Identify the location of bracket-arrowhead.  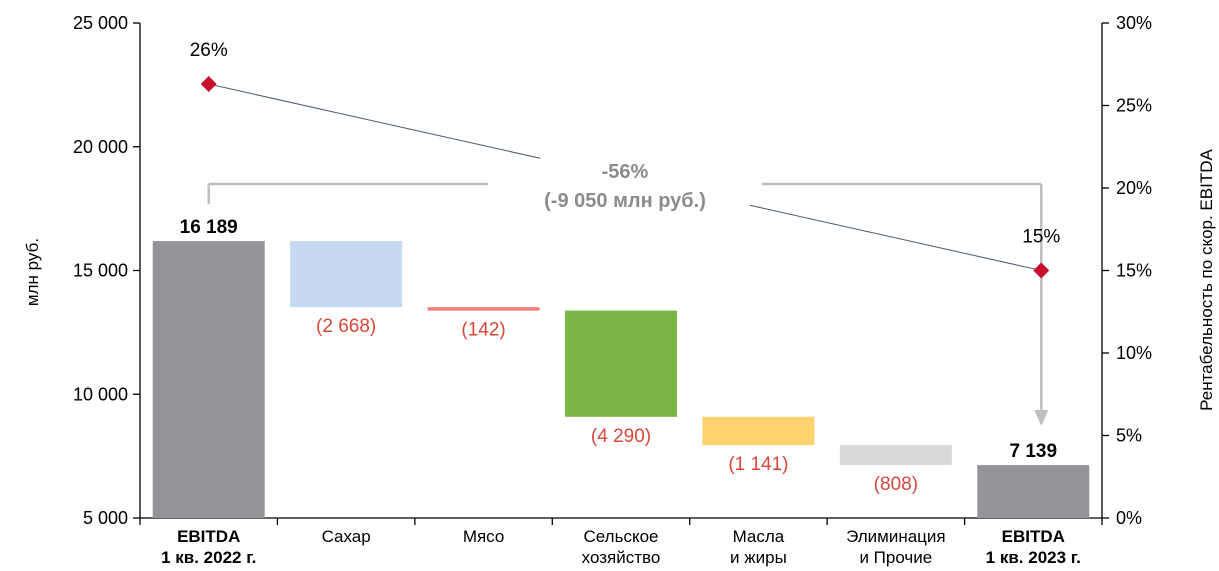
(1041, 418).